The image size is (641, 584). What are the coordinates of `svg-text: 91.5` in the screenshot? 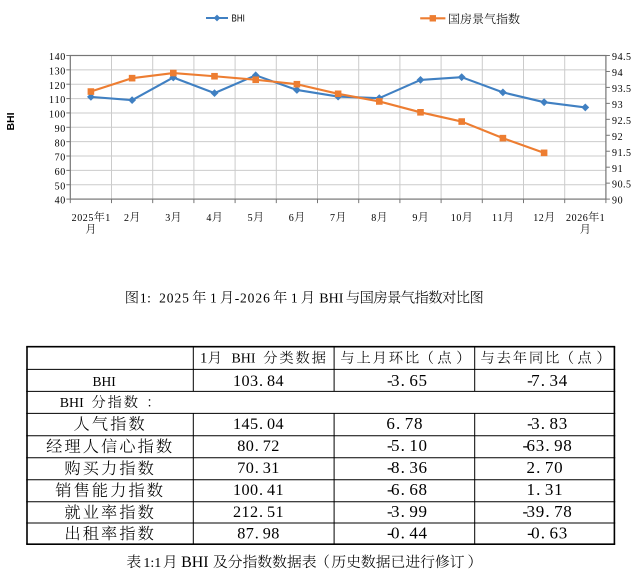 It's located at (621, 153).